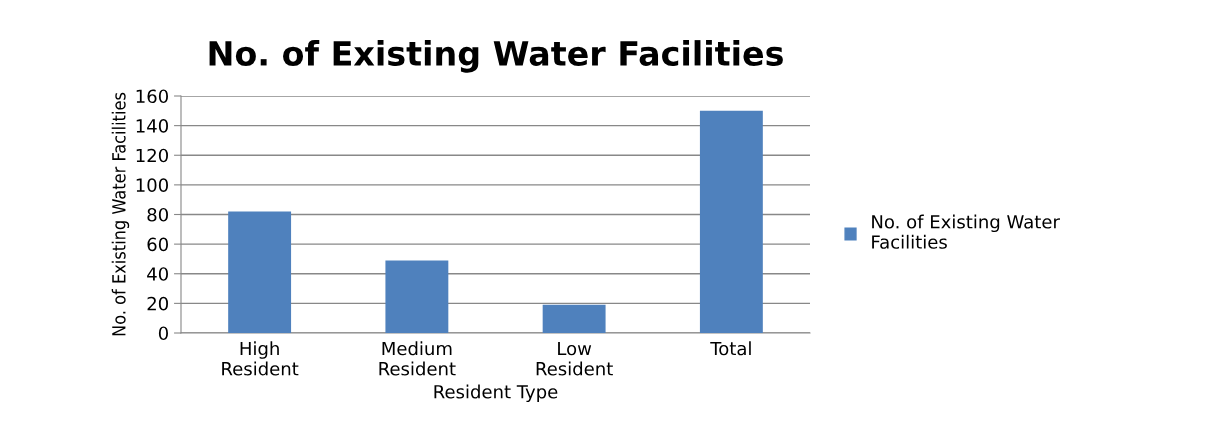 The width and height of the screenshot is (1206, 445). What do you see at coordinates (730, 348) in the screenshot?
I see `x-tick-label: Total` at bounding box center [730, 348].